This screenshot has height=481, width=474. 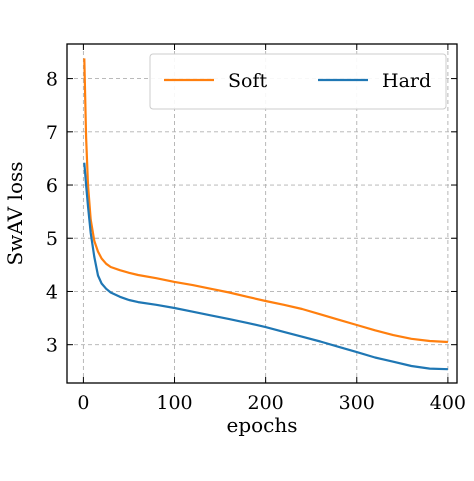 I want to click on y-tick-label: 7, so click(x=52, y=133).